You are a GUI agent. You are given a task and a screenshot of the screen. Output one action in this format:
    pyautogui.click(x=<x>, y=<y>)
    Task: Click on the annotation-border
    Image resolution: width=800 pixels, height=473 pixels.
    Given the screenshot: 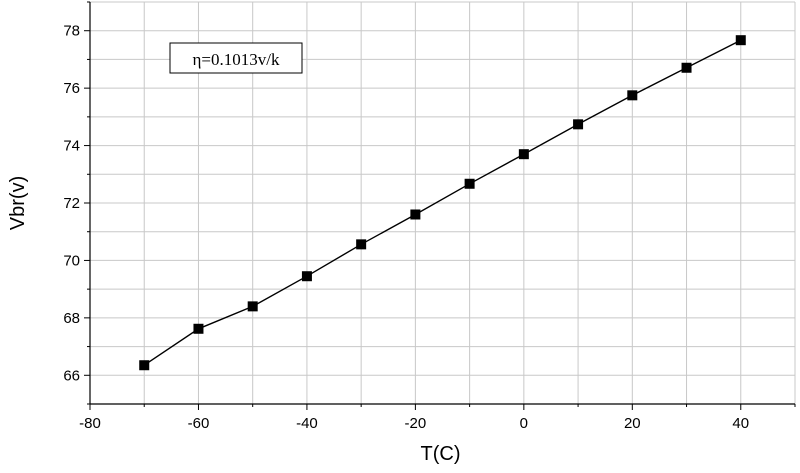 What is the action you would take?
    pyautogui.click(x=236, y=58)
    